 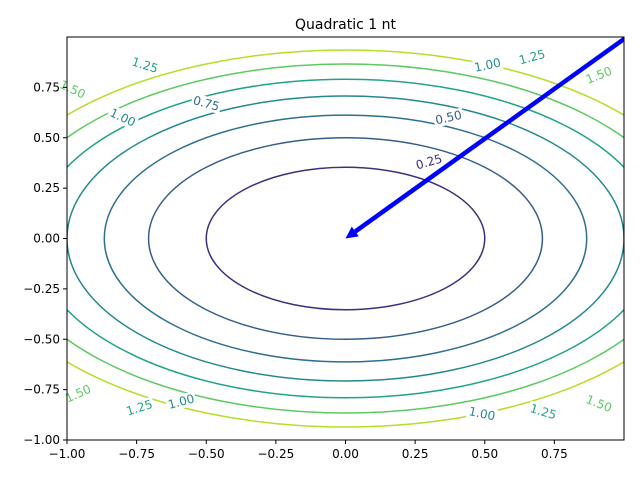 I want to click on y-tick-label: −0.25, so click(x=41, y=289).